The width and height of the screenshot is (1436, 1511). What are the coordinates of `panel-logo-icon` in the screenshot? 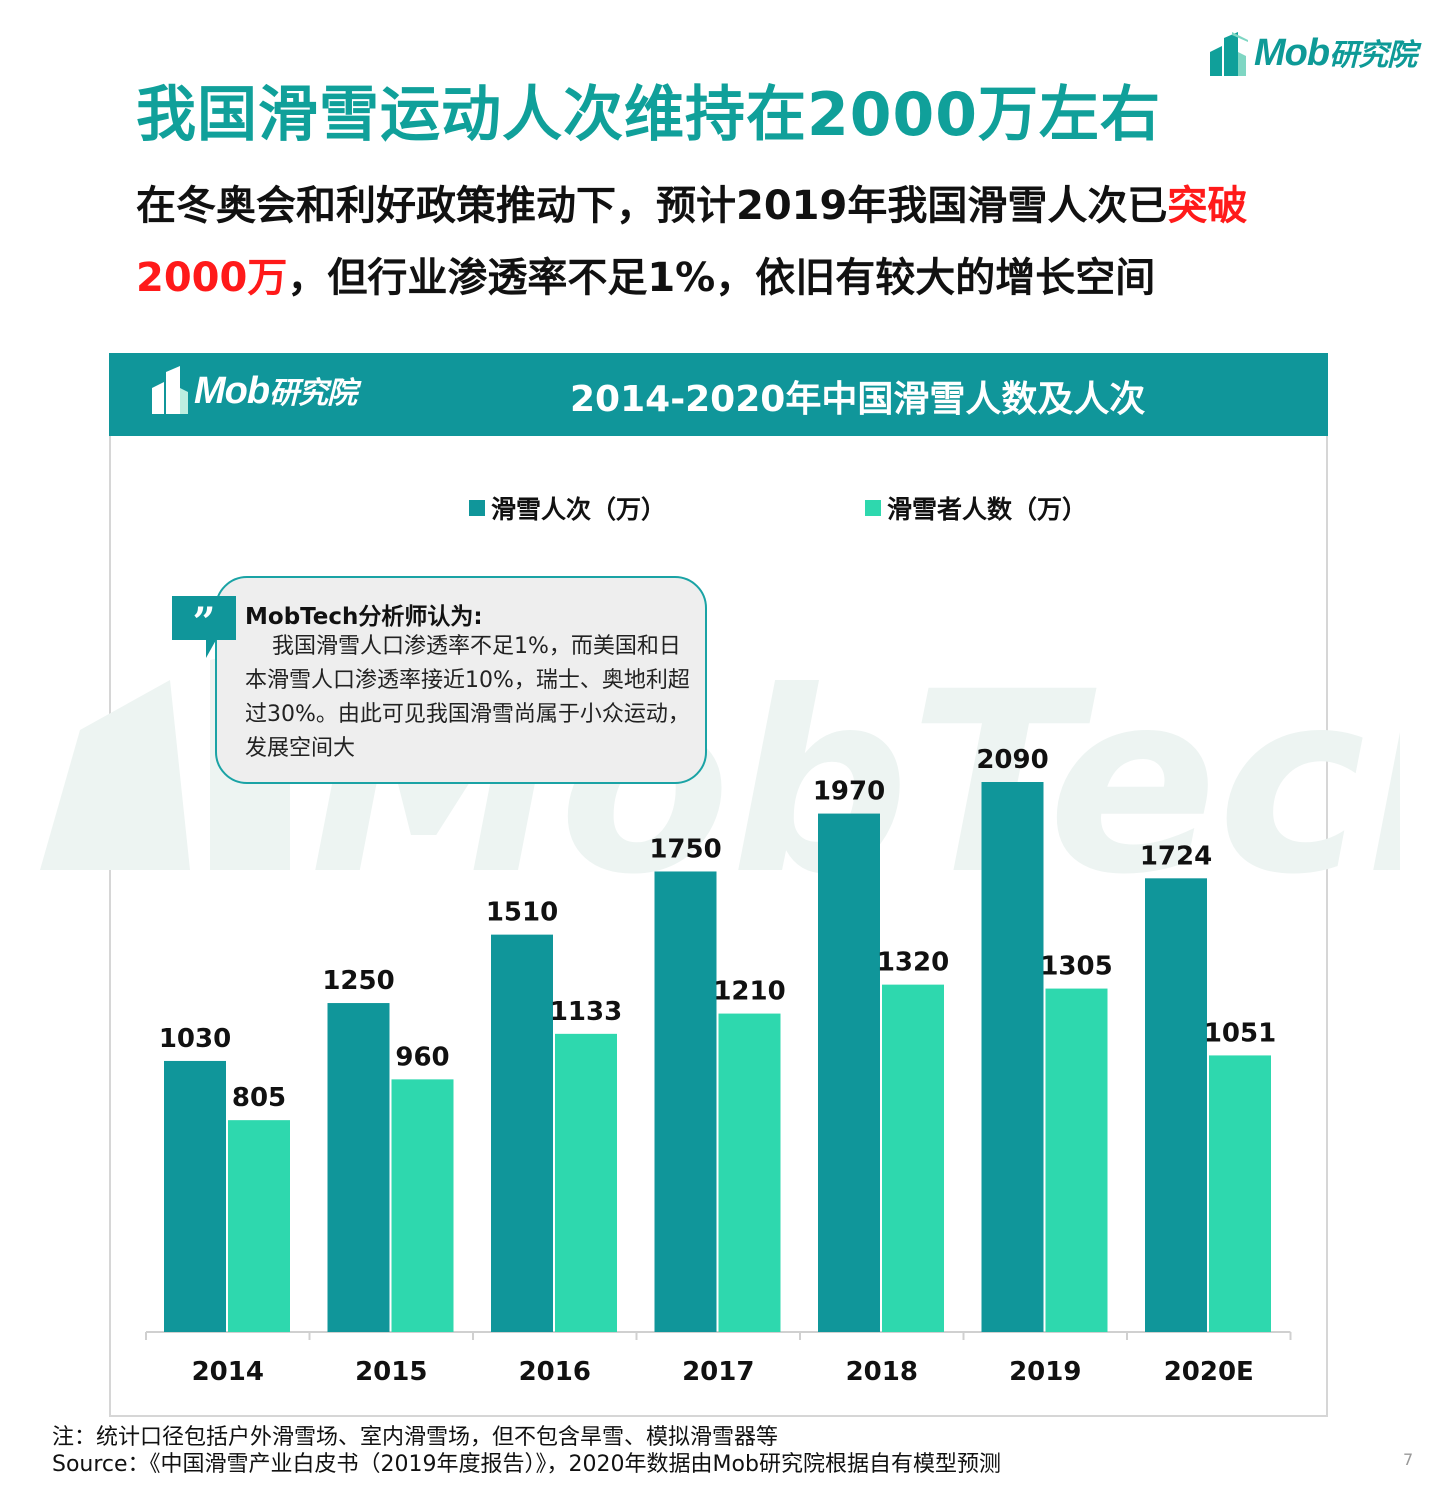 It's located at (170, 390).